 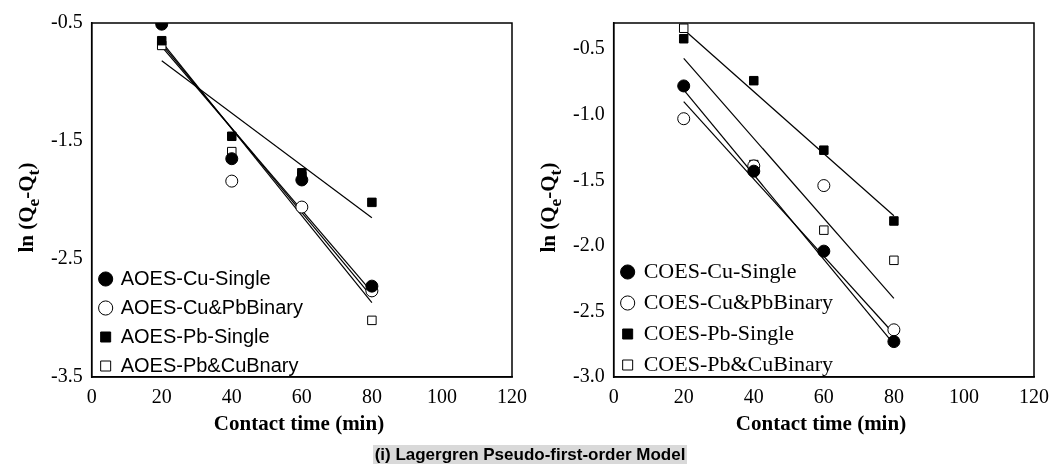 What do you see at coordinates (719, 332) in the screenshot?
I see `legend-label: COES-Pb-Single` at bounding box center [719, 332].